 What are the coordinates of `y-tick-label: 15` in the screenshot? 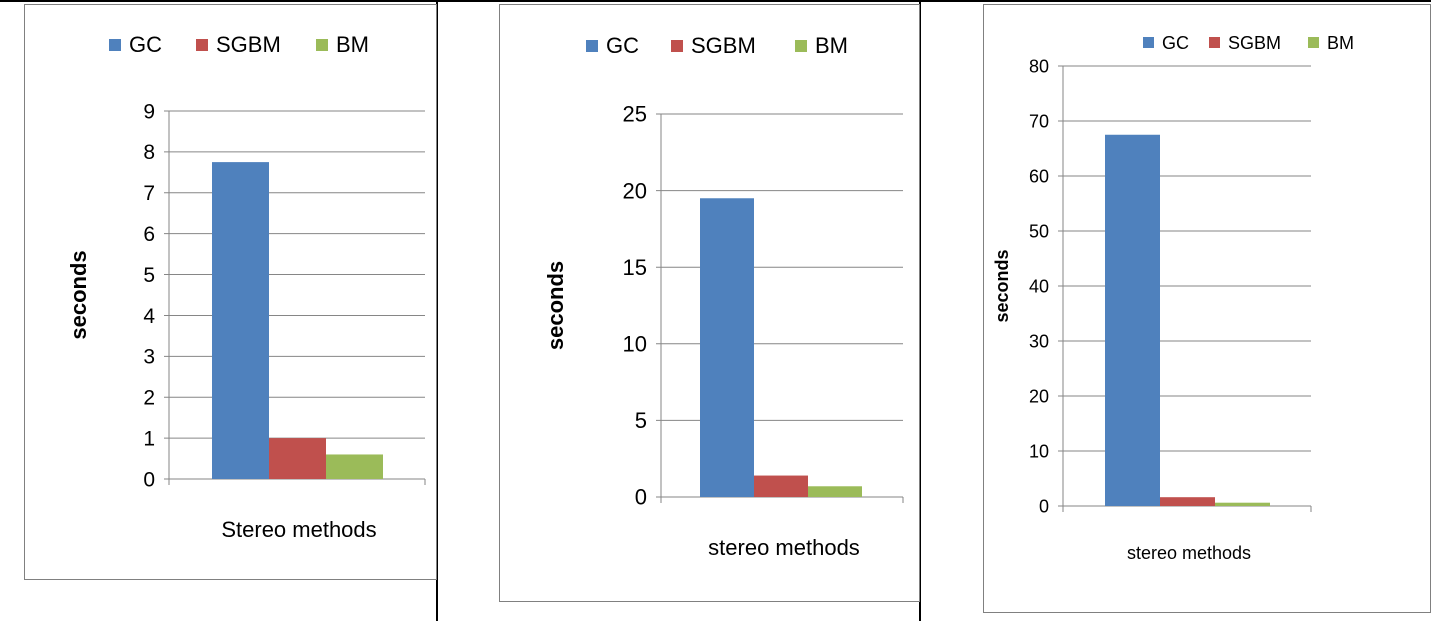 It's located at (635, 267).